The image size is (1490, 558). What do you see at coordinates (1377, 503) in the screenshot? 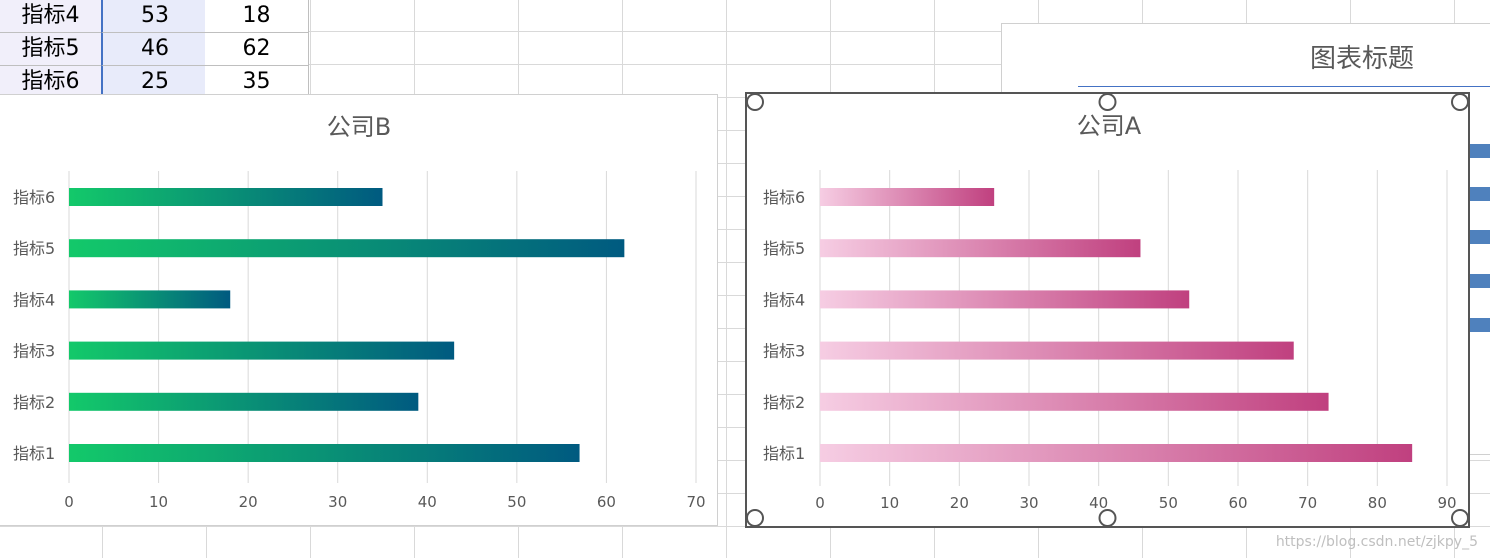
I see `x-tick-label: 80` at bounding box center [1377, 503].